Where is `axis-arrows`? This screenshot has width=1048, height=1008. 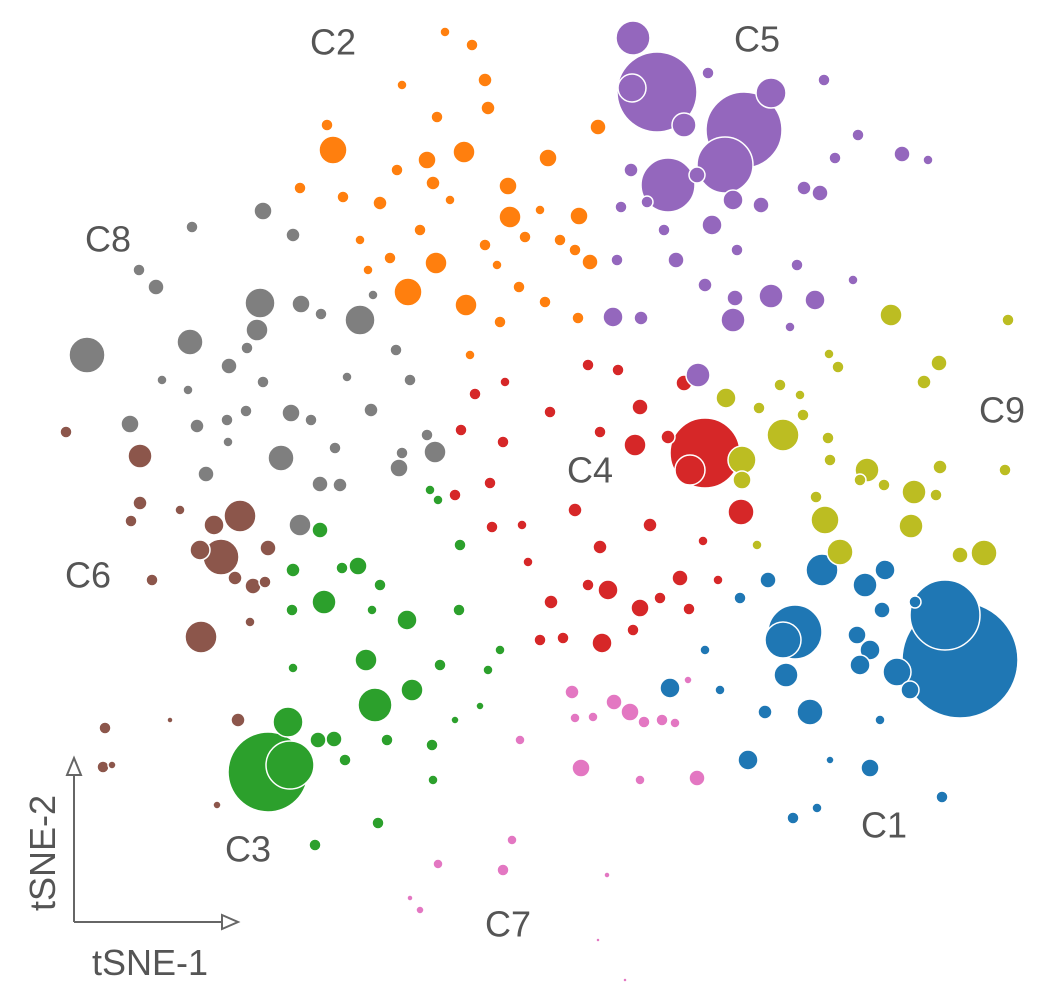 axis-arrows is located at coordinates (153, 843).